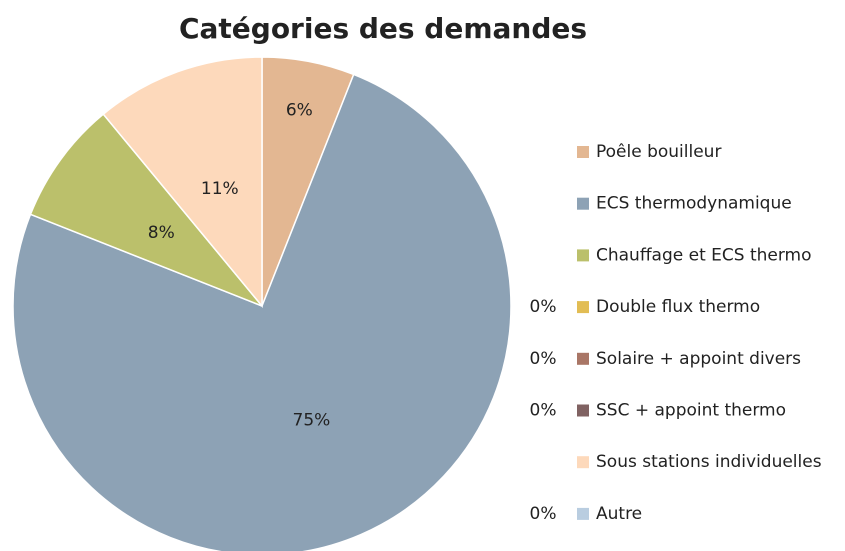 The width and height of the screenshot is (845, 551). What do you see at coordinates (161, 233) in the screenshot?
I see `slice-label: 8%` at bounding box center [161, 233].